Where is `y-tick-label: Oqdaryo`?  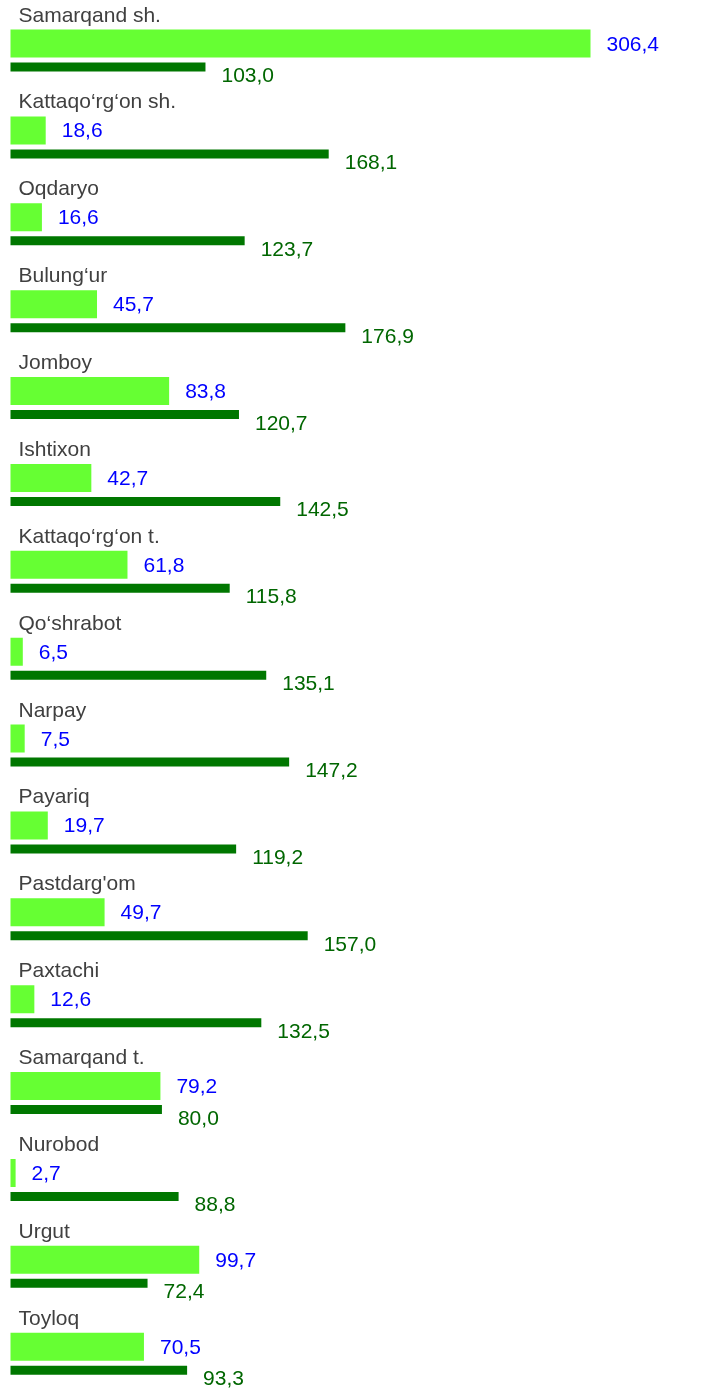
y-tick-label: Oqdaryo is located at coordinates (59, 188).